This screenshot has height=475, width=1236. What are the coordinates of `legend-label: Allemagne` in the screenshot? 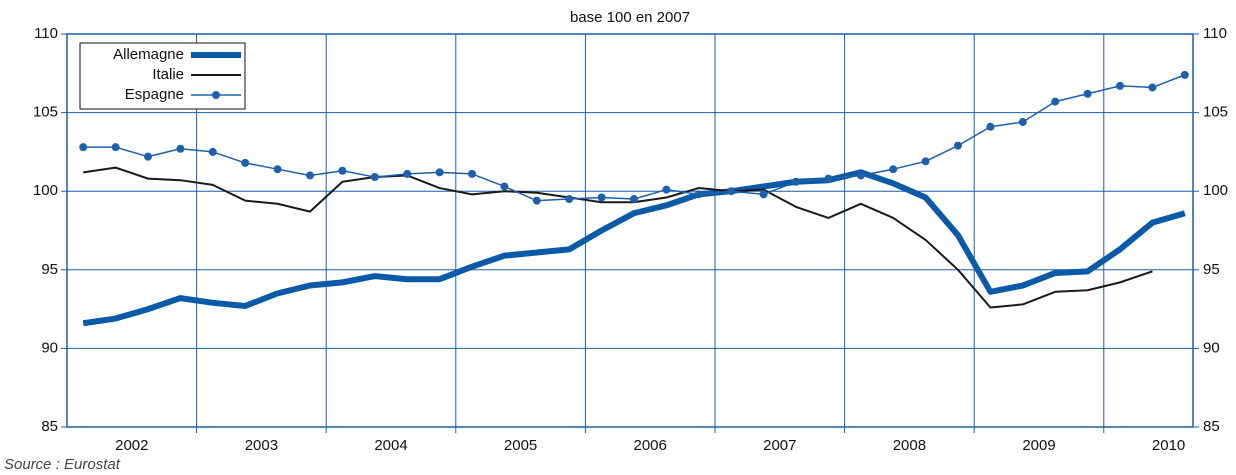 It's located at (148, 54).